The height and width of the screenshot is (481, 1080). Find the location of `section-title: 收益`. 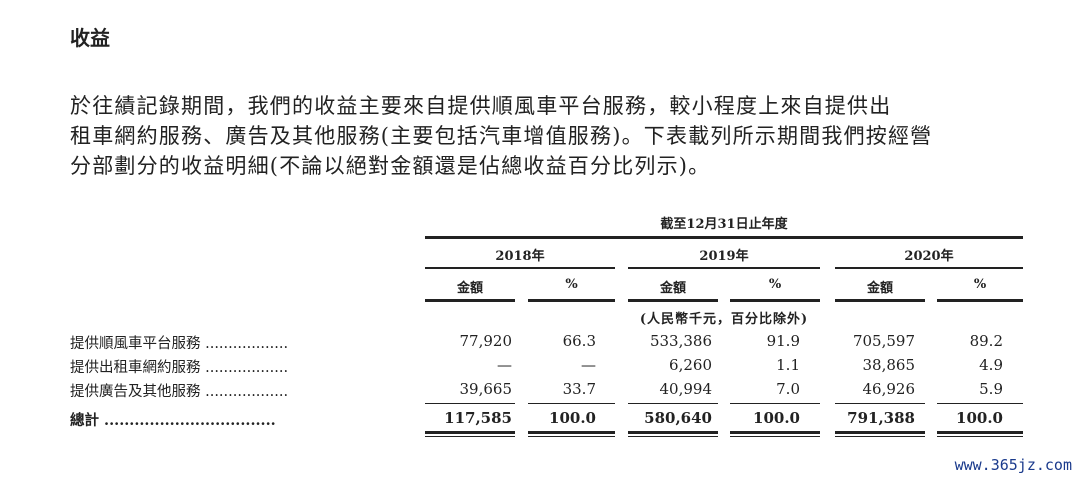

section-title: 收益 is located at coordinates (90, 38).